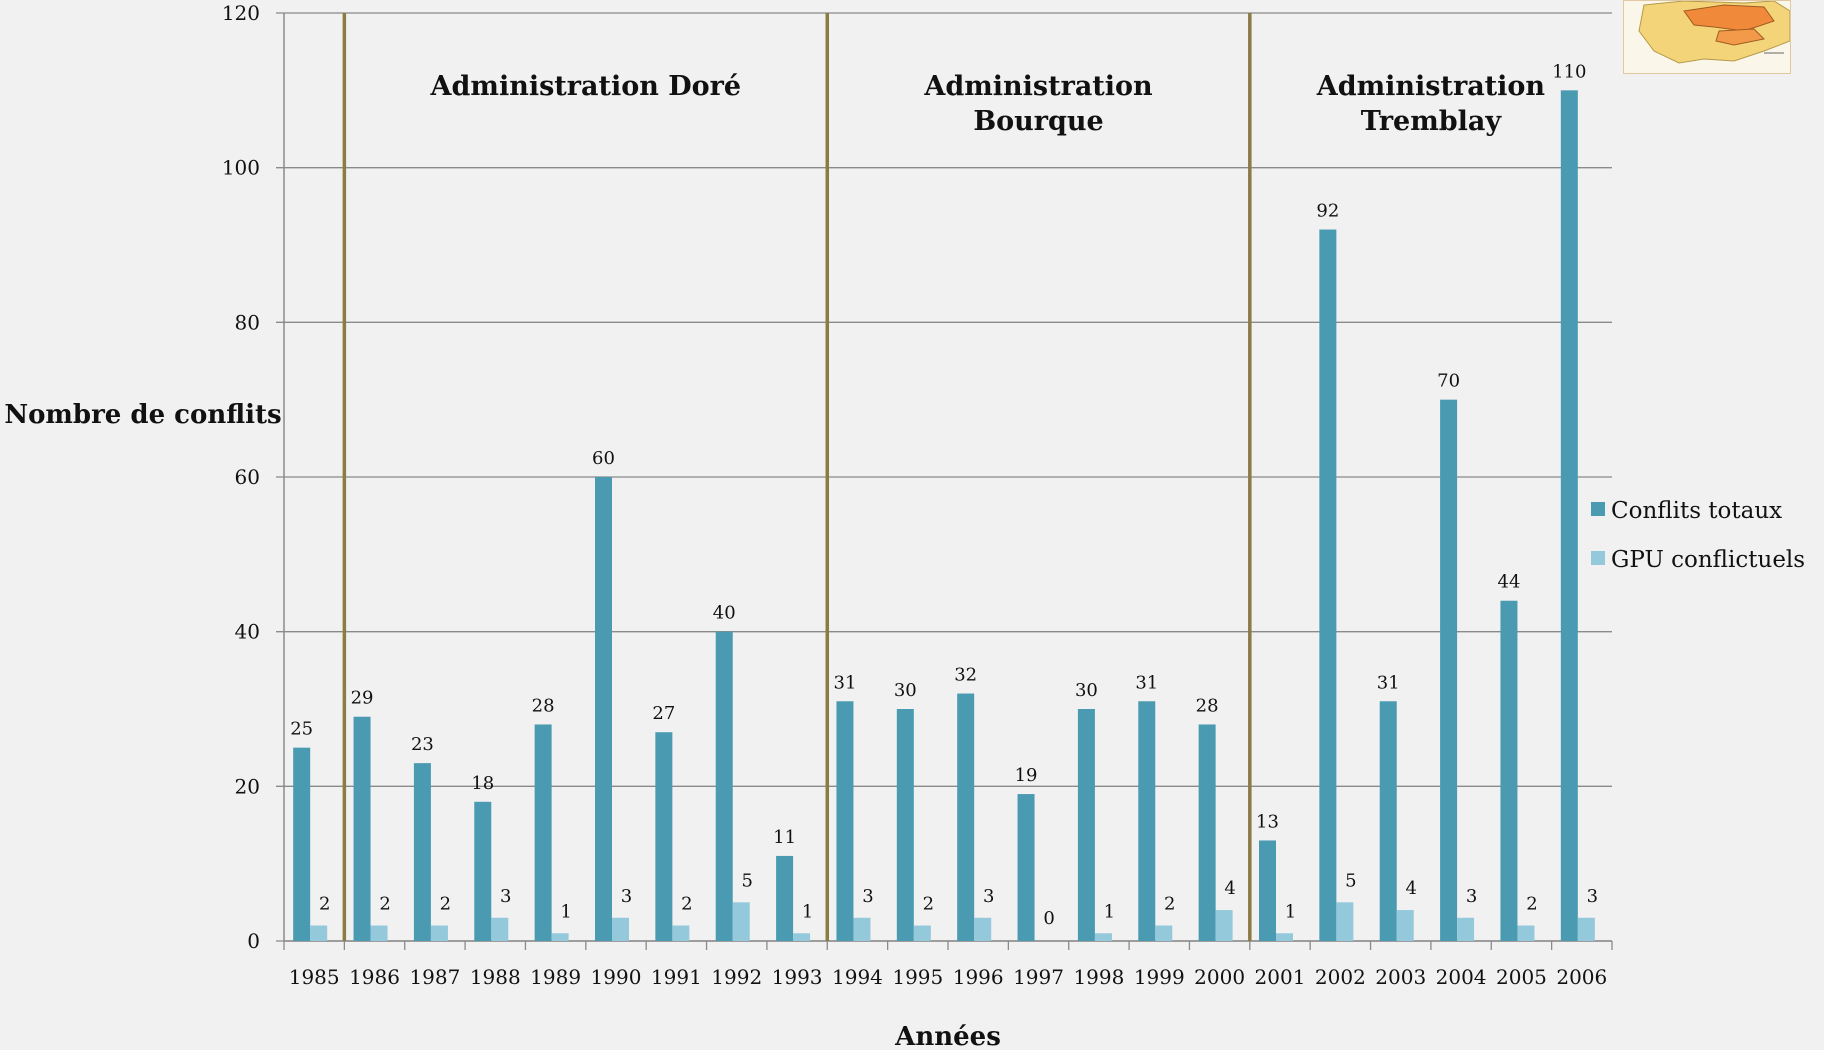 The width and height of the screenshot is (1824, 1050). I want to click on data-label: 44, so click(1509, 582).